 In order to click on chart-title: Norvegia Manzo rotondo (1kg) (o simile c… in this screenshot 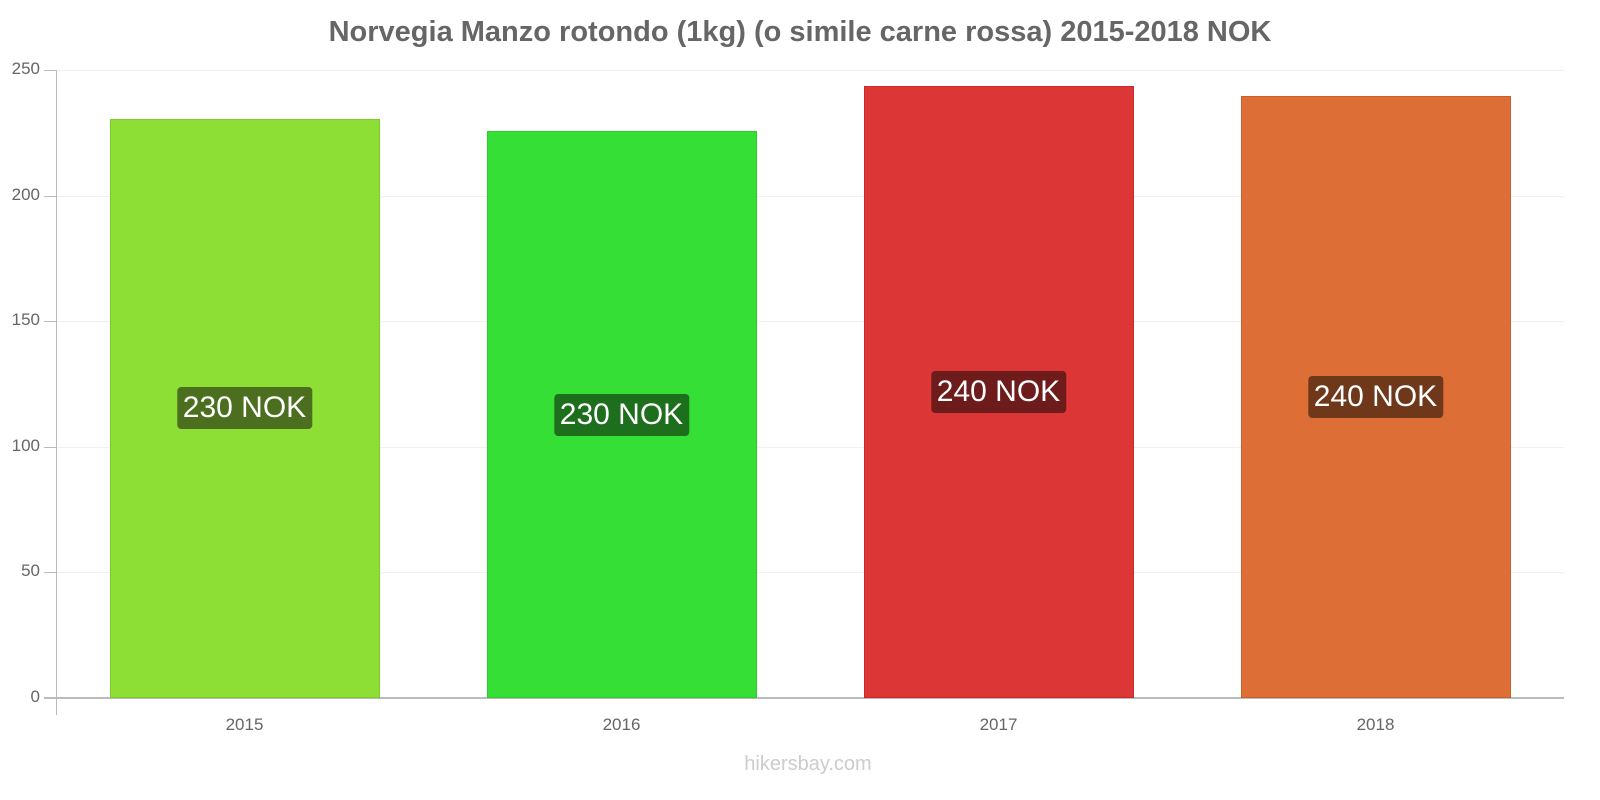, I will do `click(800, 32)`.